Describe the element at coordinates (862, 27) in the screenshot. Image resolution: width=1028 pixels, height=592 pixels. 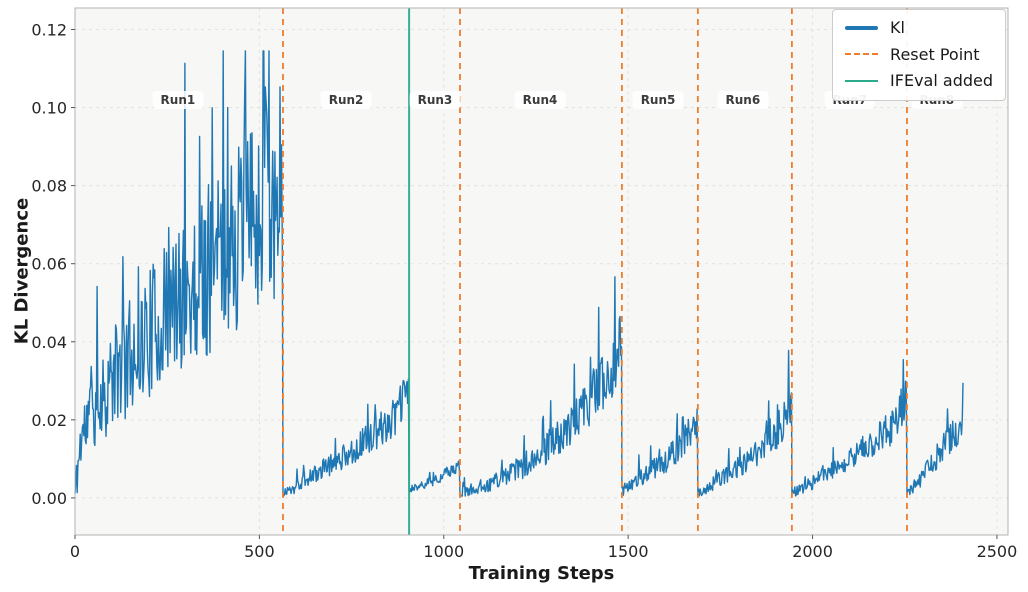
I see `kl-line-swatch-icon` at that location.